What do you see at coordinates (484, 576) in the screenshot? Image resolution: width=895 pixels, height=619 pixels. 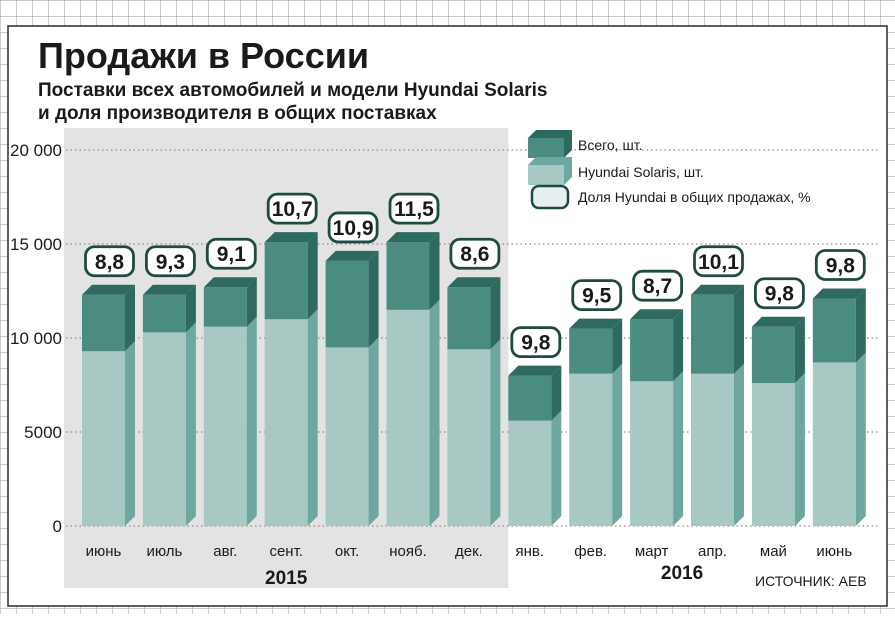 I see `year-labels: 2015 2016` at bounding box center [484, 576].